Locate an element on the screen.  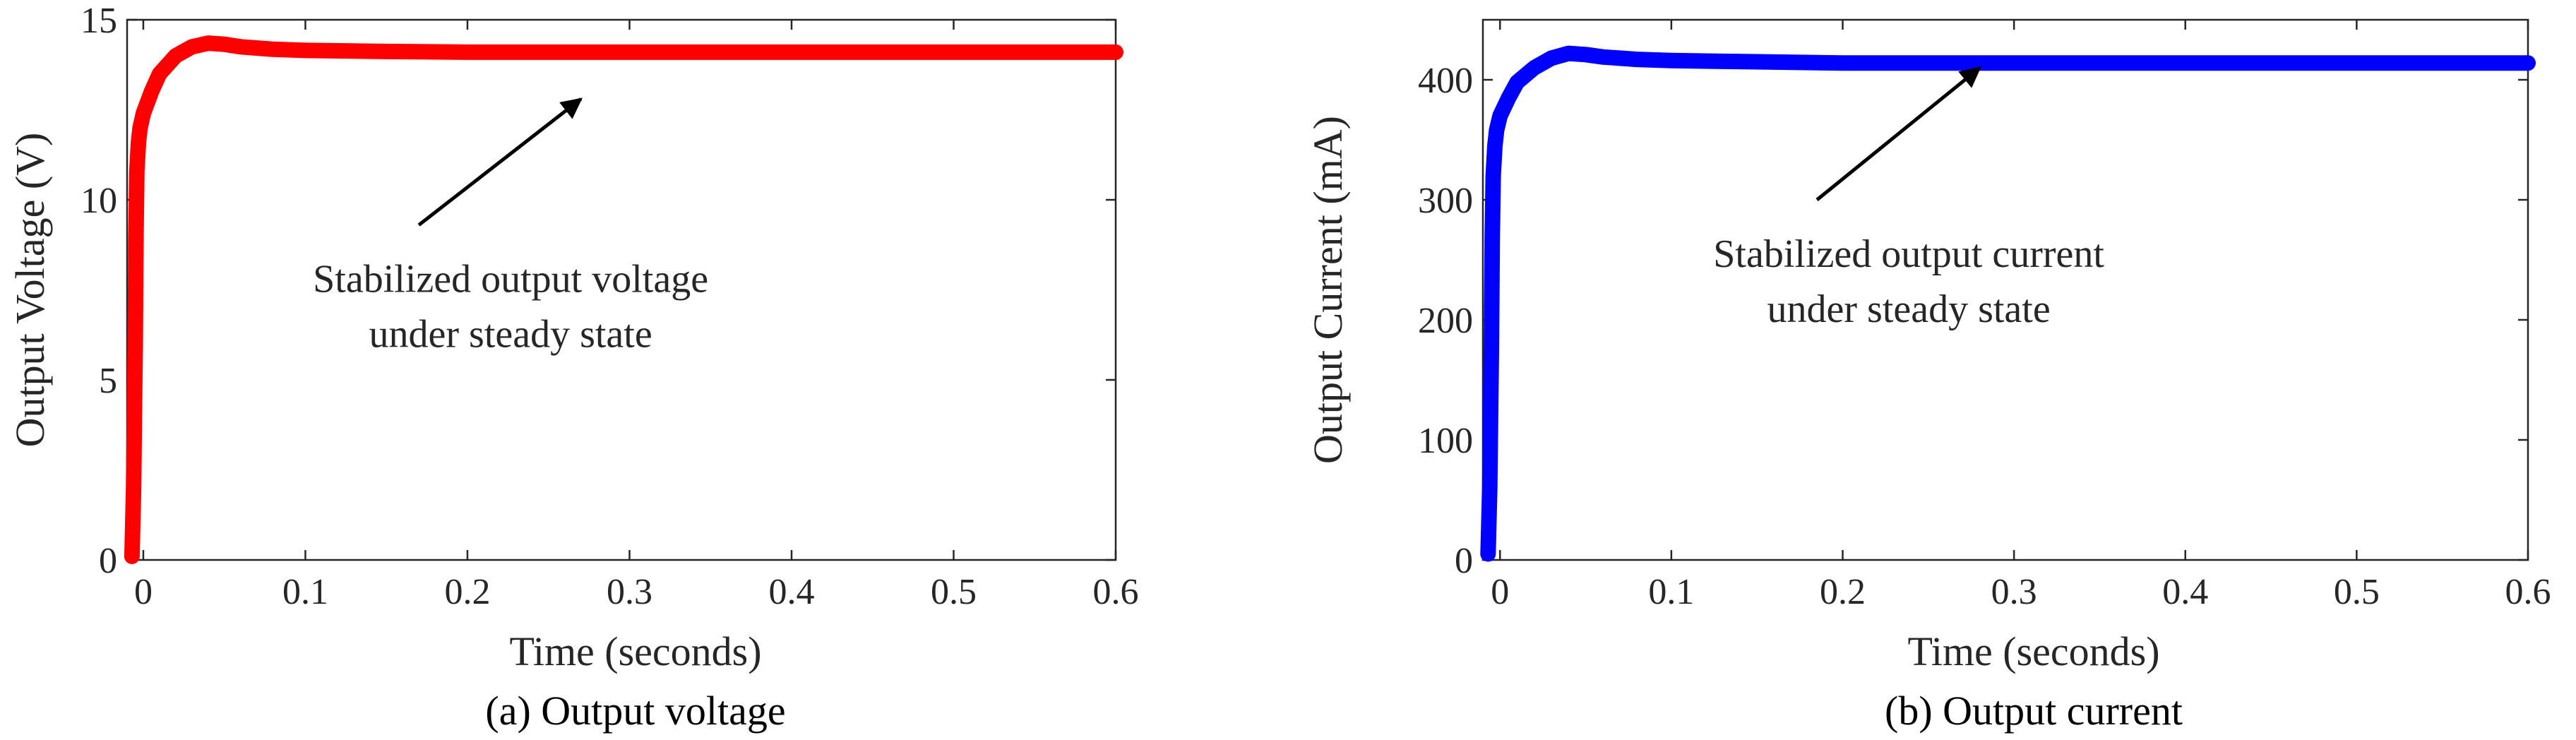
y-tick-label: 10 is located at coordinates (98, 201).